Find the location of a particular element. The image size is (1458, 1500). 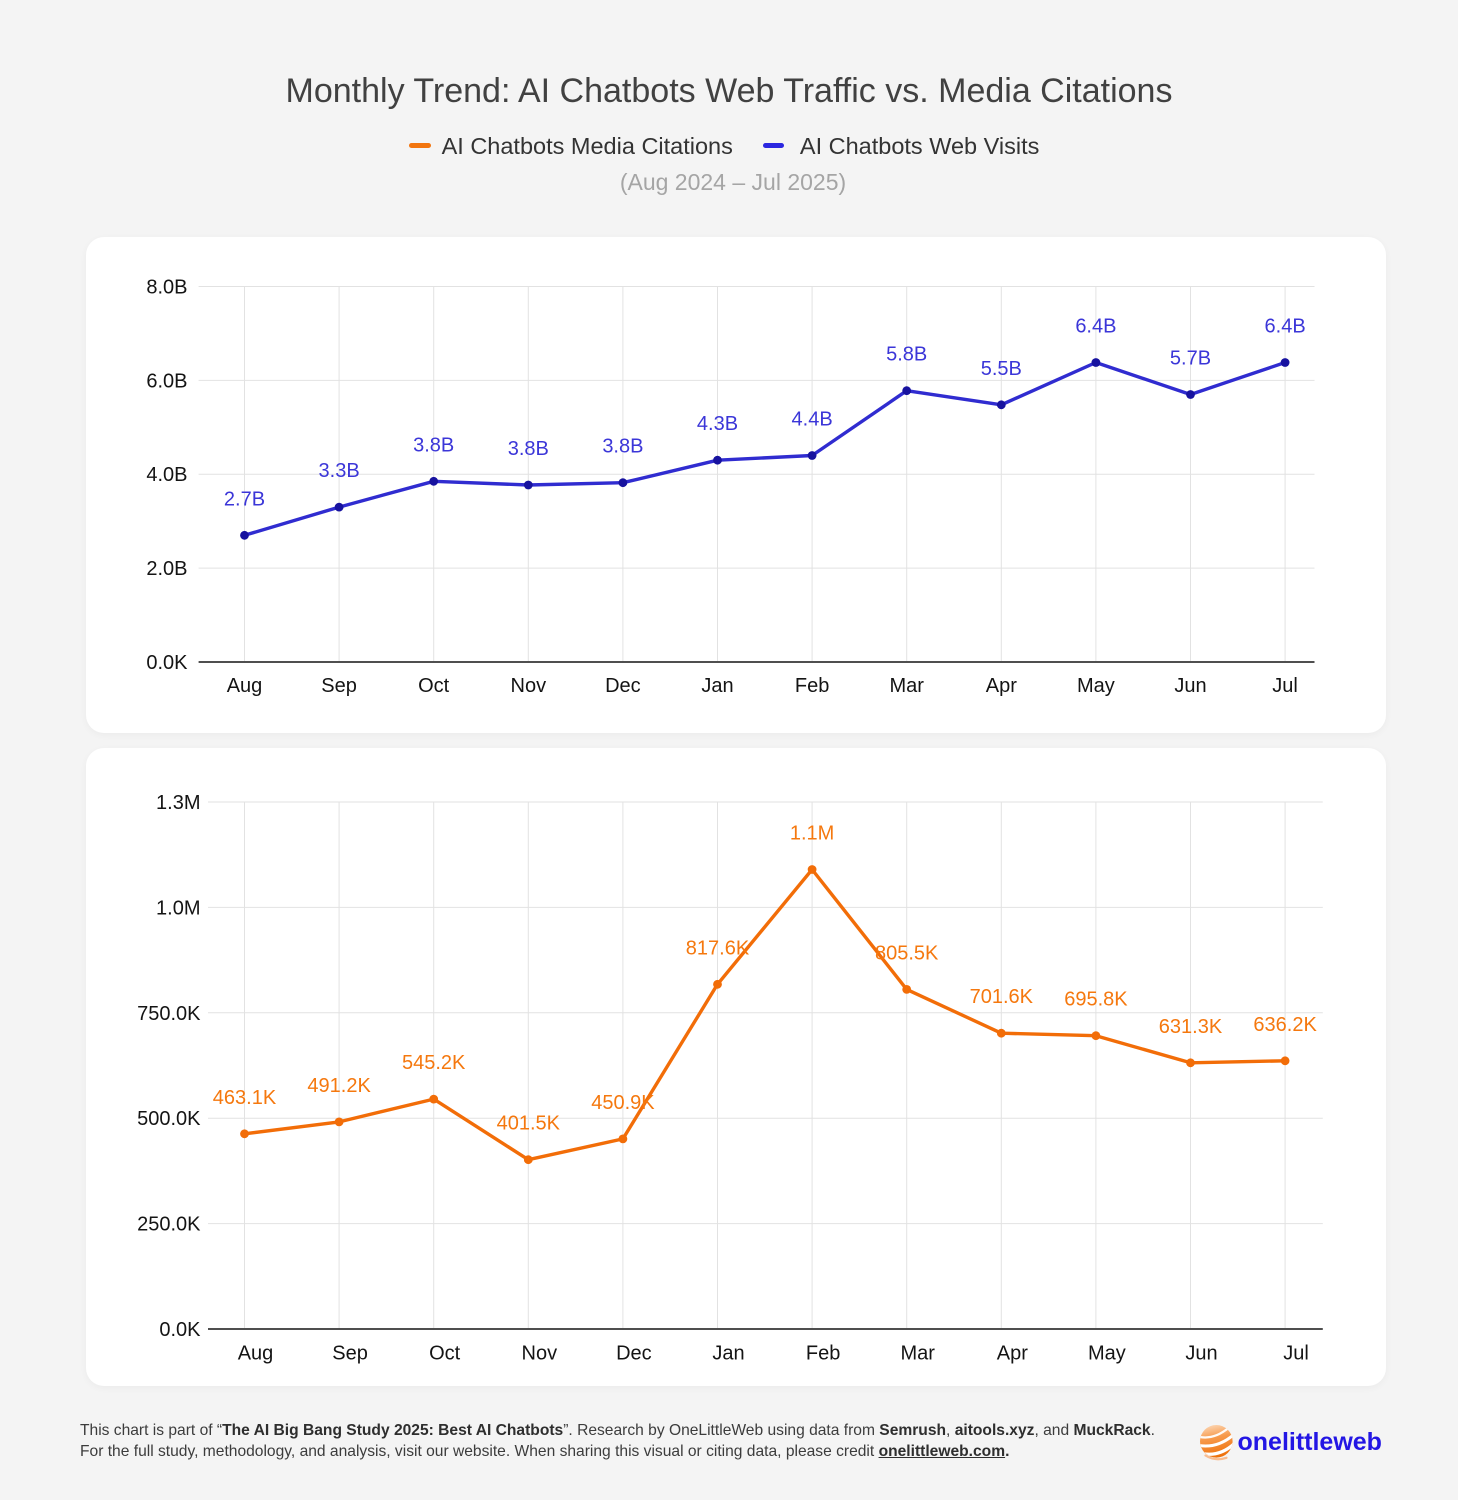

svg-text: 4.0B is located at coordinates (166, 475).